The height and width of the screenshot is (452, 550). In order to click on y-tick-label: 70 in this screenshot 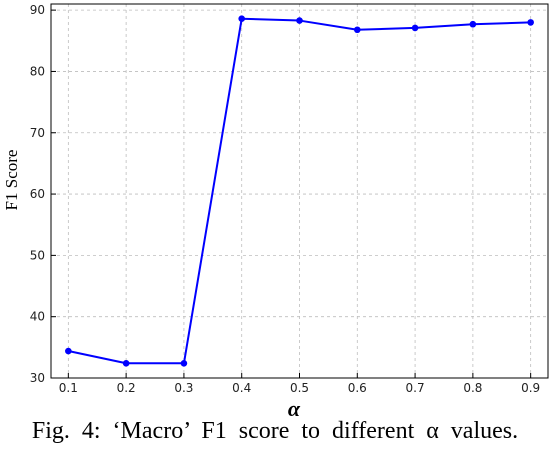, I will do `click(37, 133)`.